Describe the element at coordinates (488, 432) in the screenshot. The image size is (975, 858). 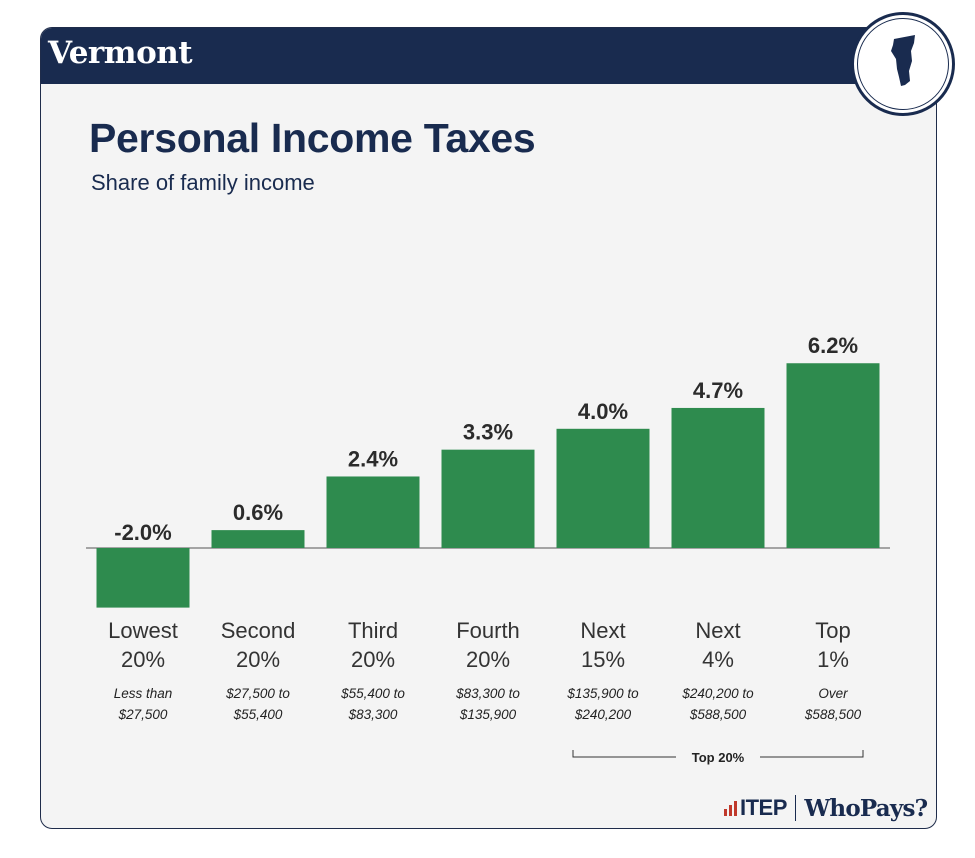
I see `value-label-4: 3.3%` at that location.